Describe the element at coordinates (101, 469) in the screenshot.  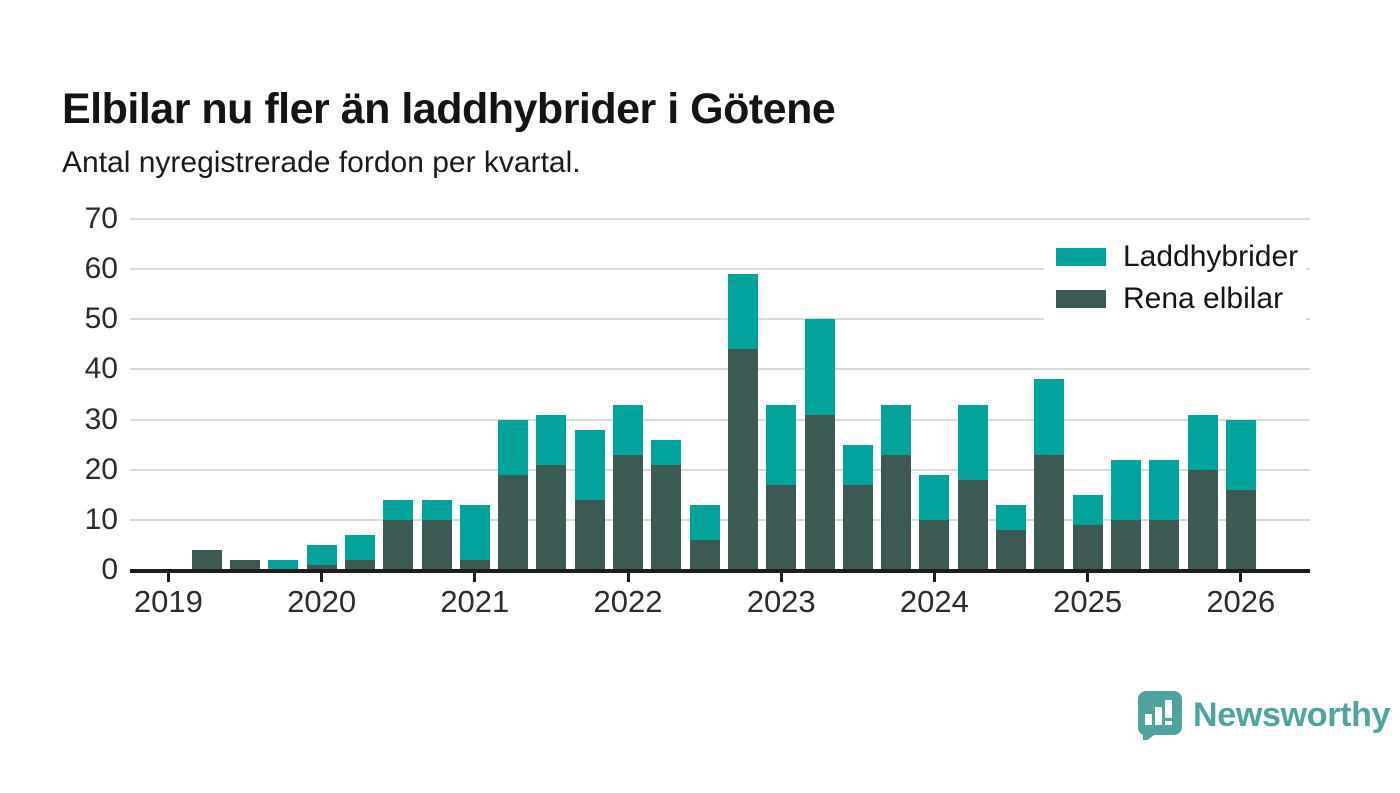
I see `y-axis-label: 20` at that location.